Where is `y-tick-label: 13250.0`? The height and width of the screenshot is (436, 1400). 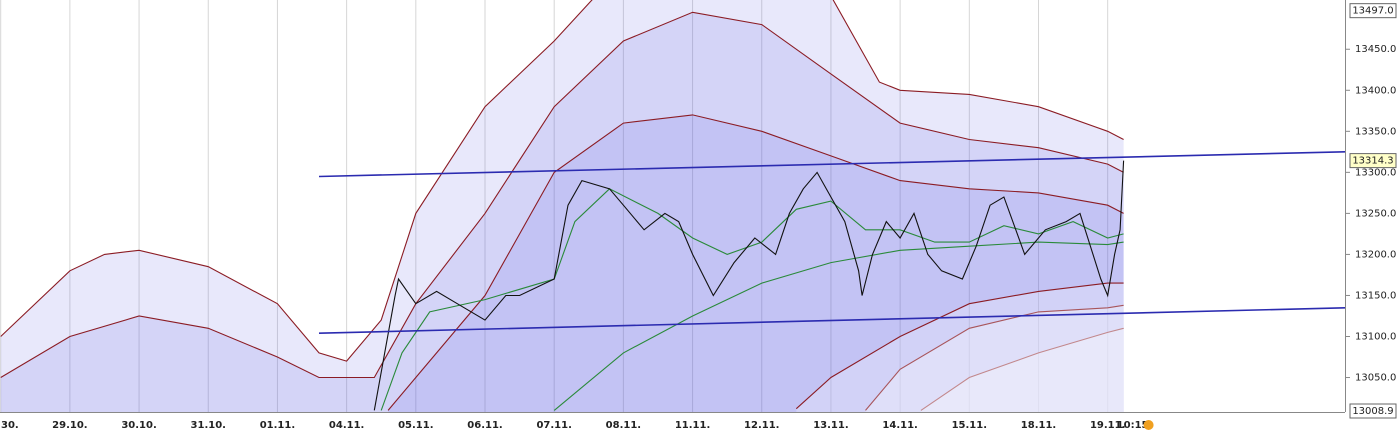
y-tick-label: 13250.0 is located at coordinates (1375, 213).